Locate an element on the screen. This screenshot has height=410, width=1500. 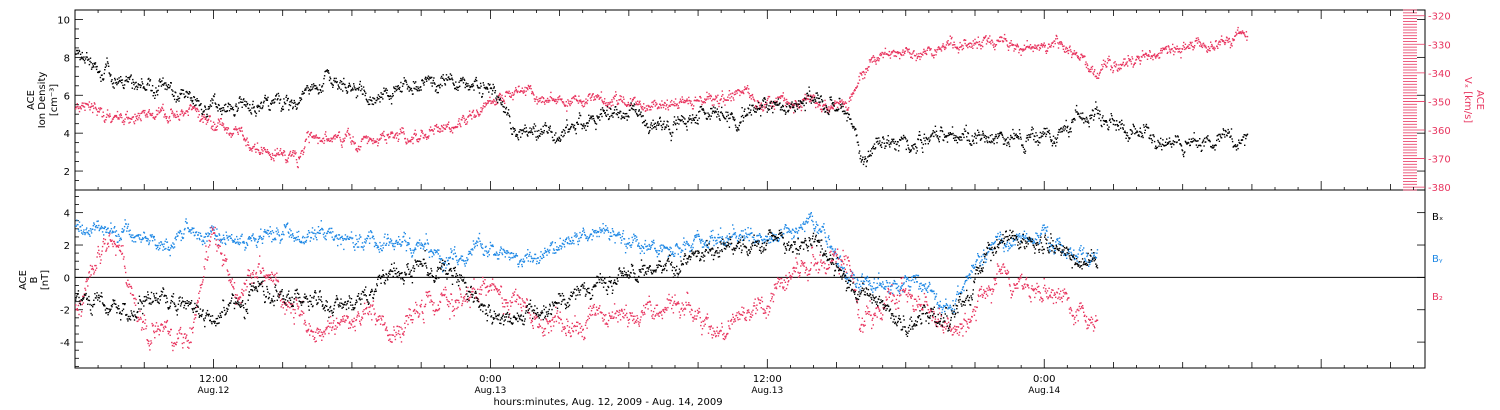
top-y2-tick-label: -380 is located at coordinates (1439, 188).